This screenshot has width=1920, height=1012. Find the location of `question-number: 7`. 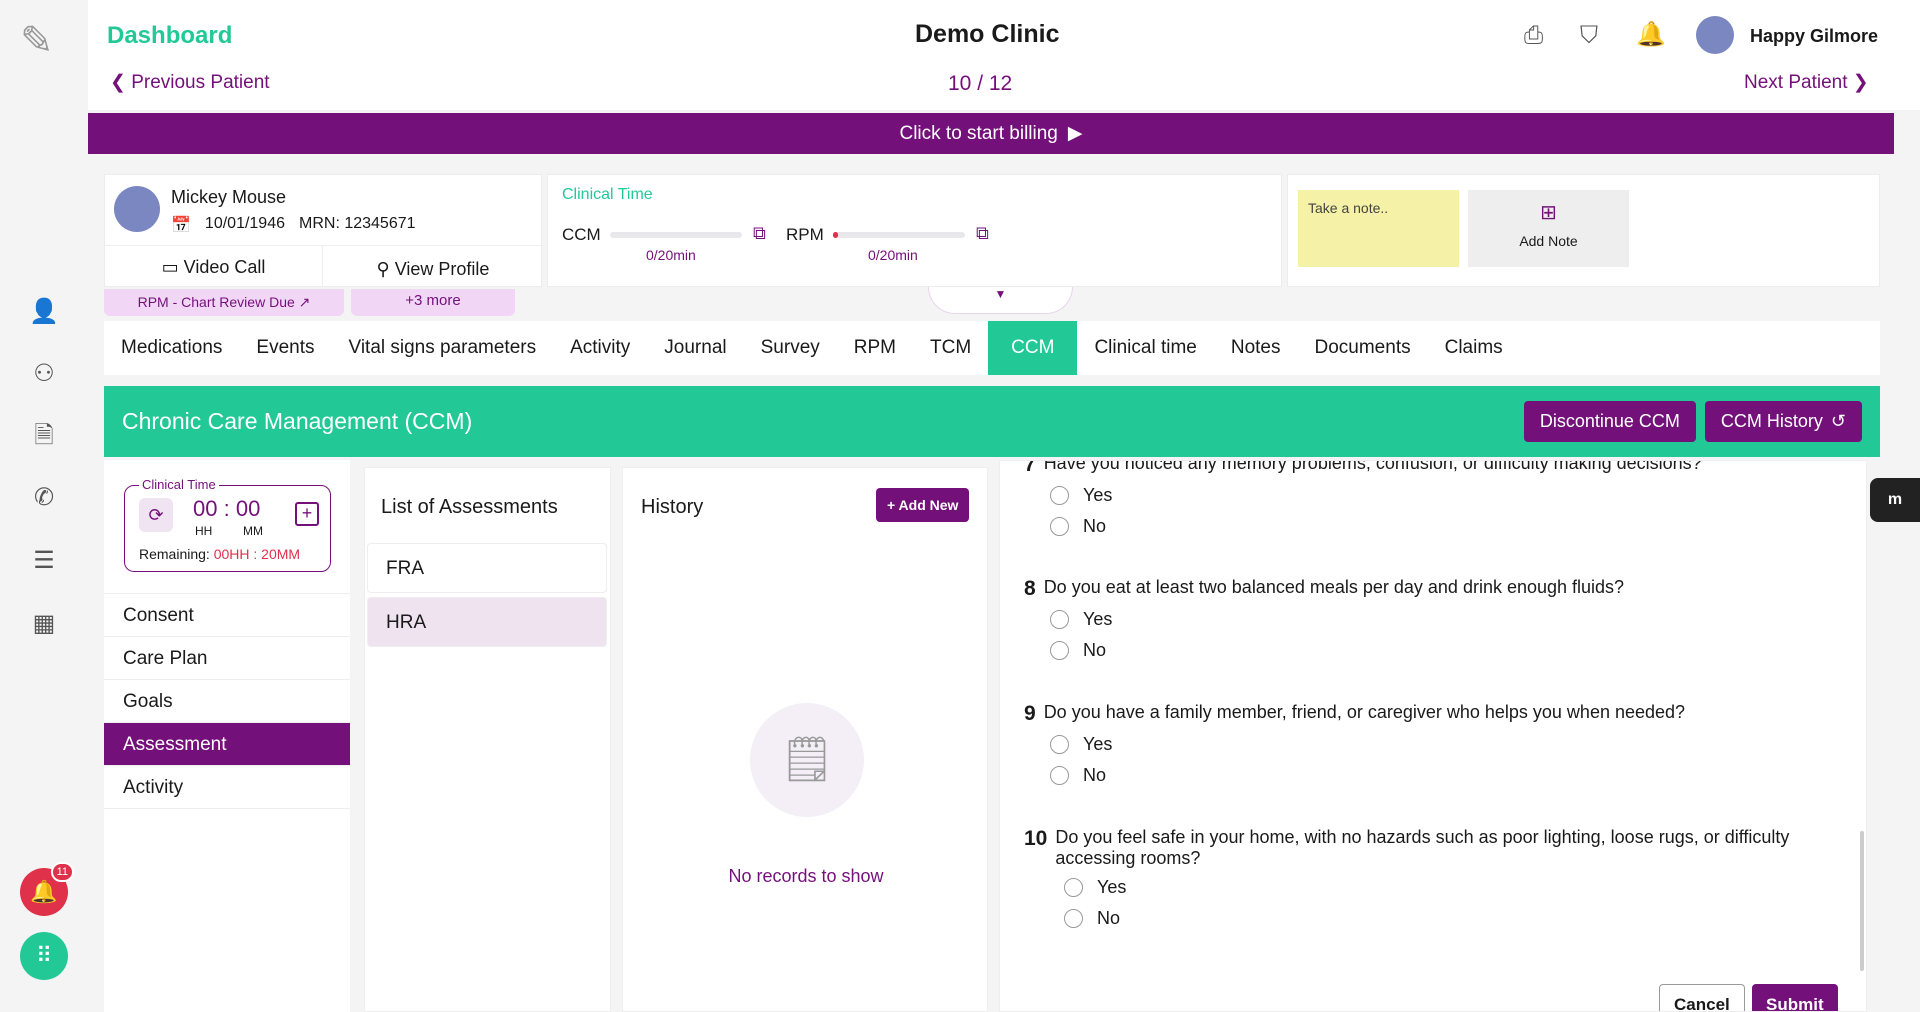

question-number: 7 is located at coordinates (1030, 468).